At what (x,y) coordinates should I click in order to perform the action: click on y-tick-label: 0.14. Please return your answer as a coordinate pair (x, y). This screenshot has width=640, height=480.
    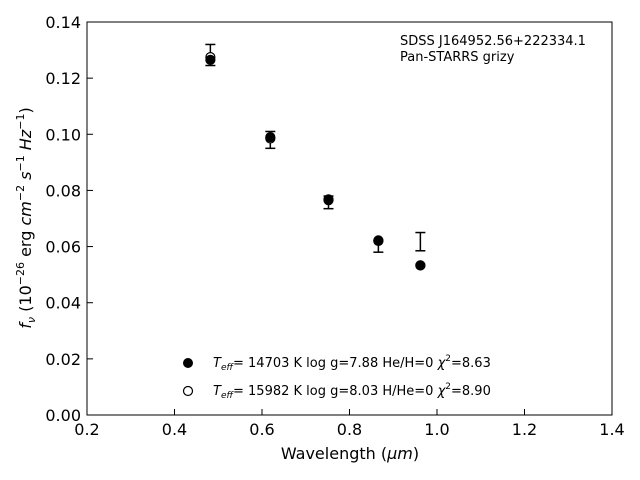
    Looking at the image, I should click on (63, 22).